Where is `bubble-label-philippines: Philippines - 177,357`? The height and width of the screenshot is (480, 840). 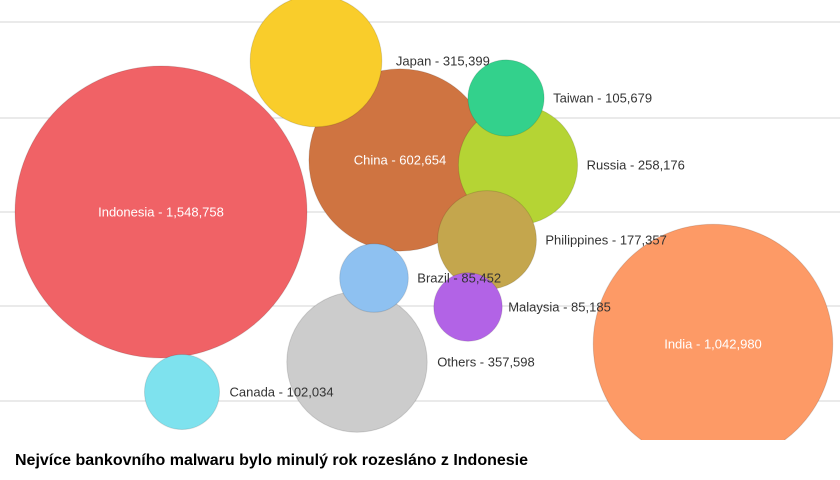 bubble-label-philippines: Philippines - 177,357 is located at coordinates (605, 240).